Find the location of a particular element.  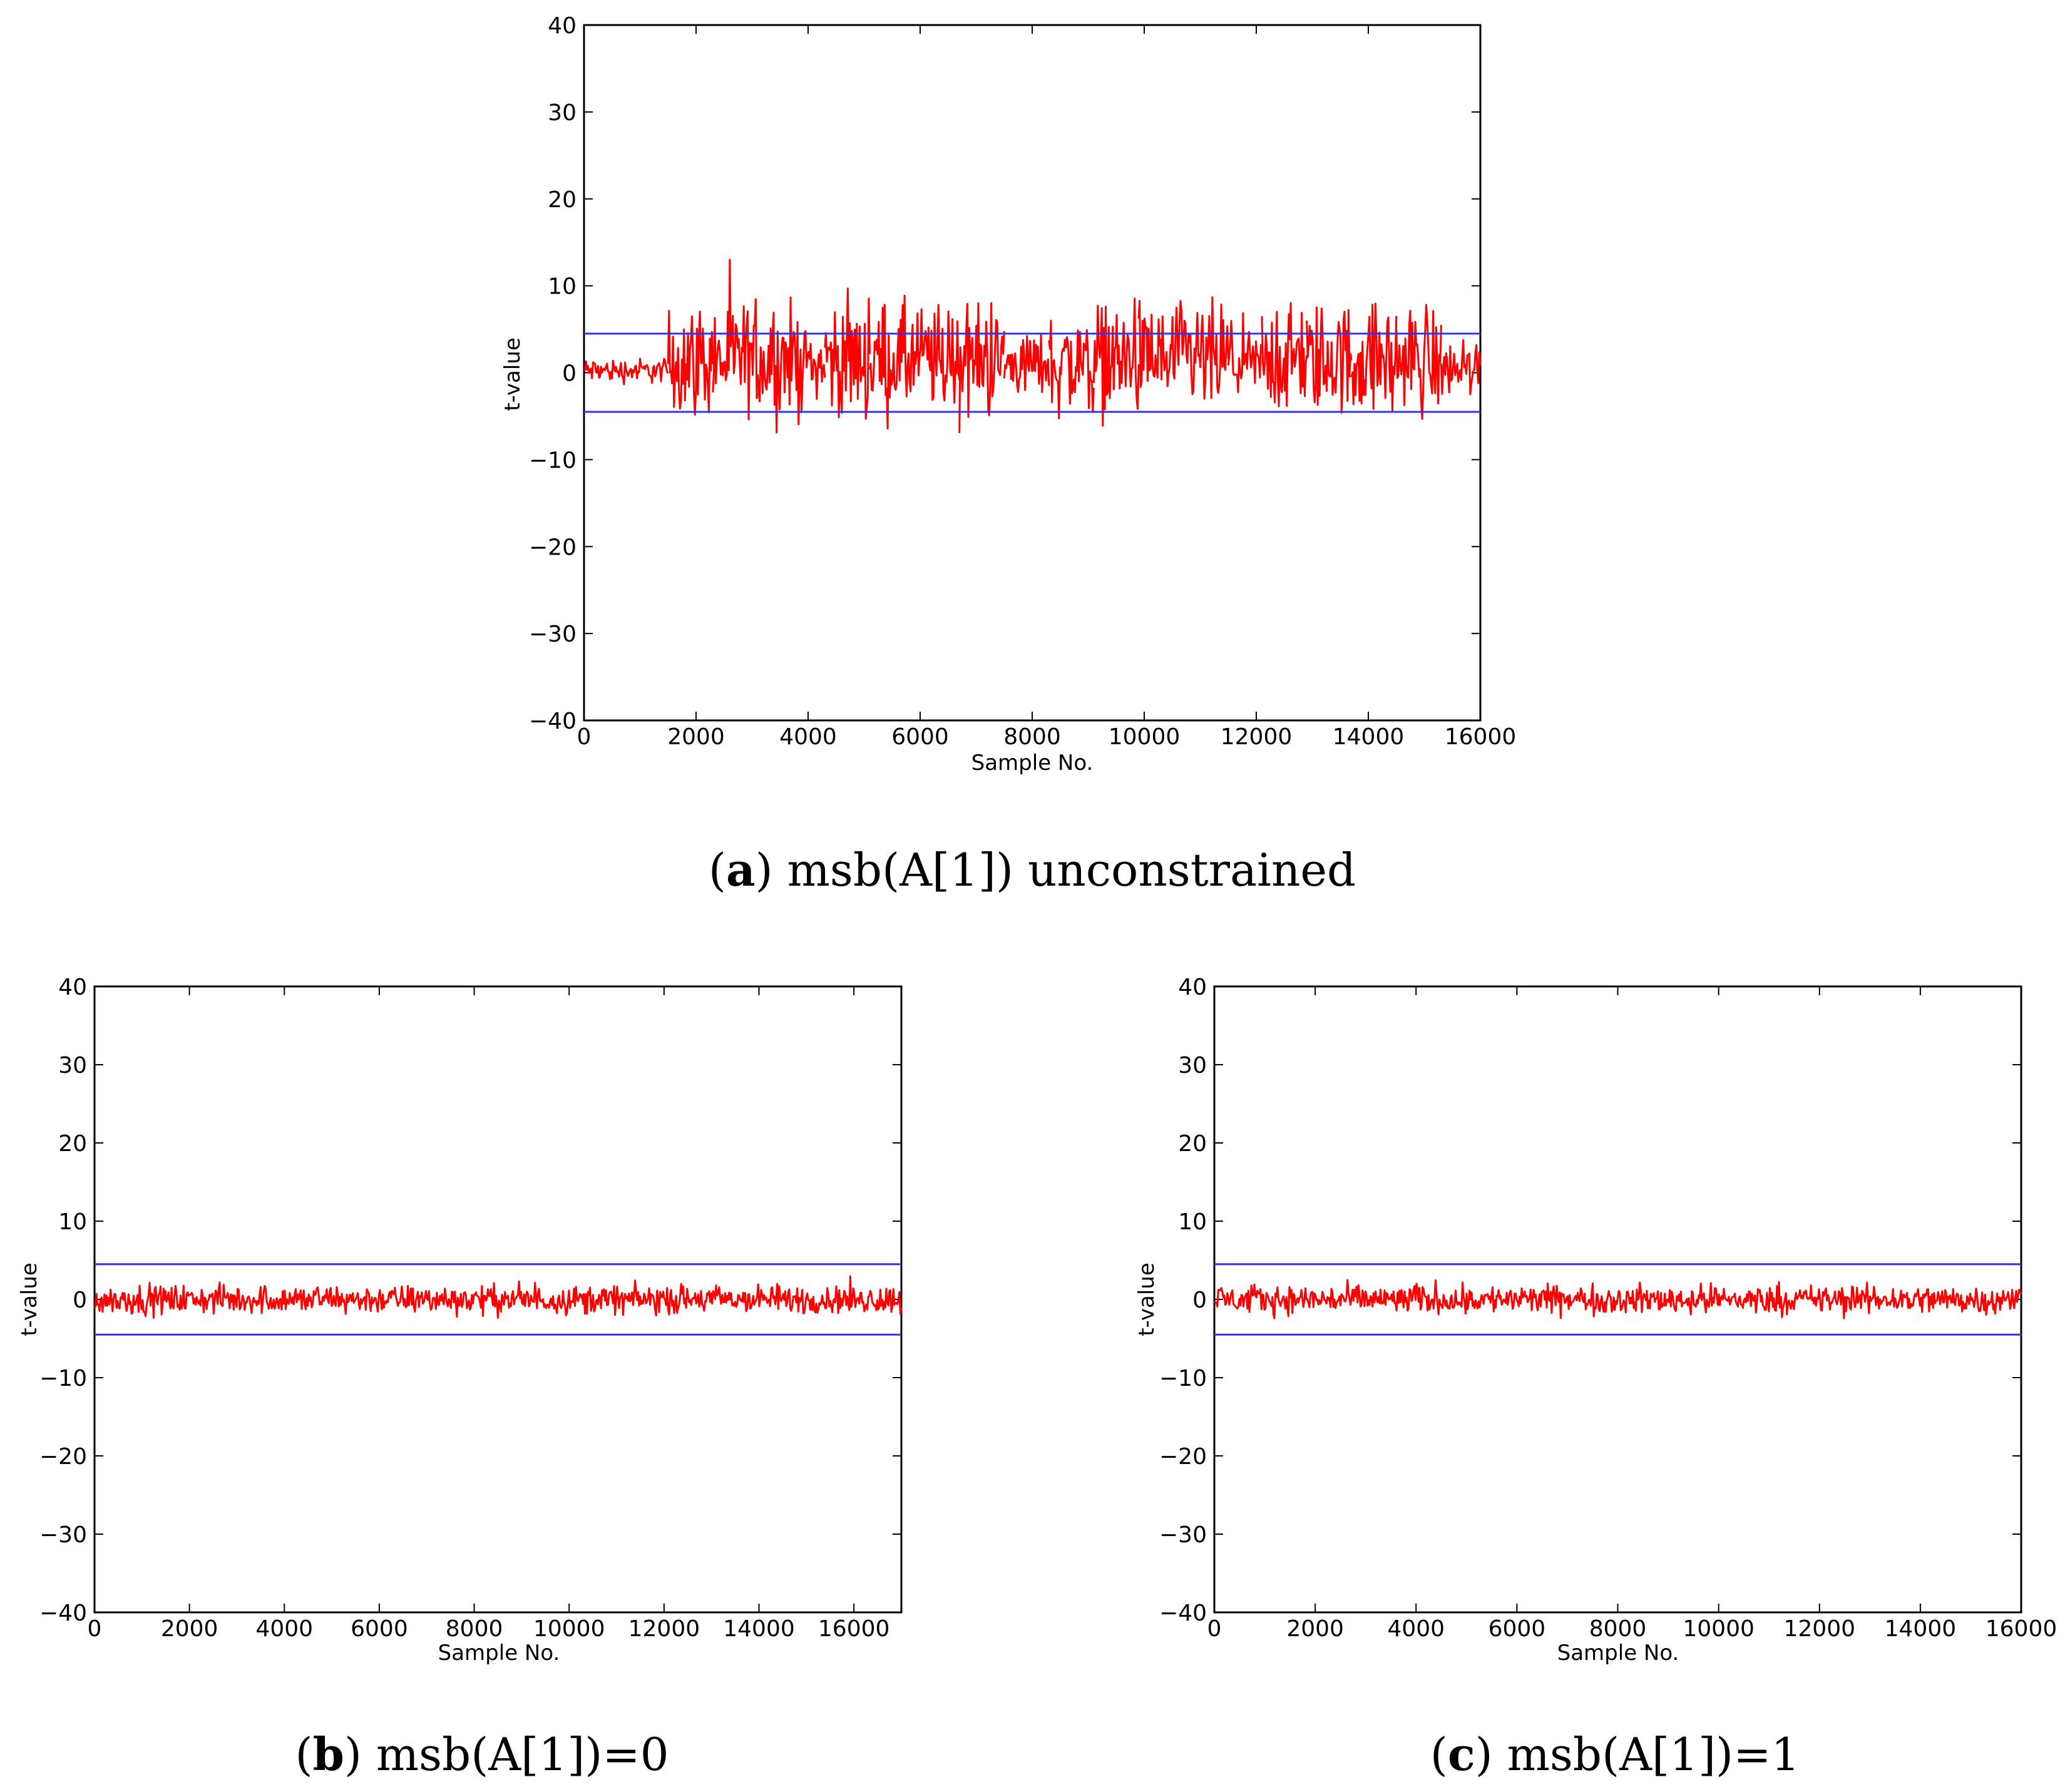

panel-caption: (a) msb(A[1]) unconstrained is located at coordinates (1032, 869).